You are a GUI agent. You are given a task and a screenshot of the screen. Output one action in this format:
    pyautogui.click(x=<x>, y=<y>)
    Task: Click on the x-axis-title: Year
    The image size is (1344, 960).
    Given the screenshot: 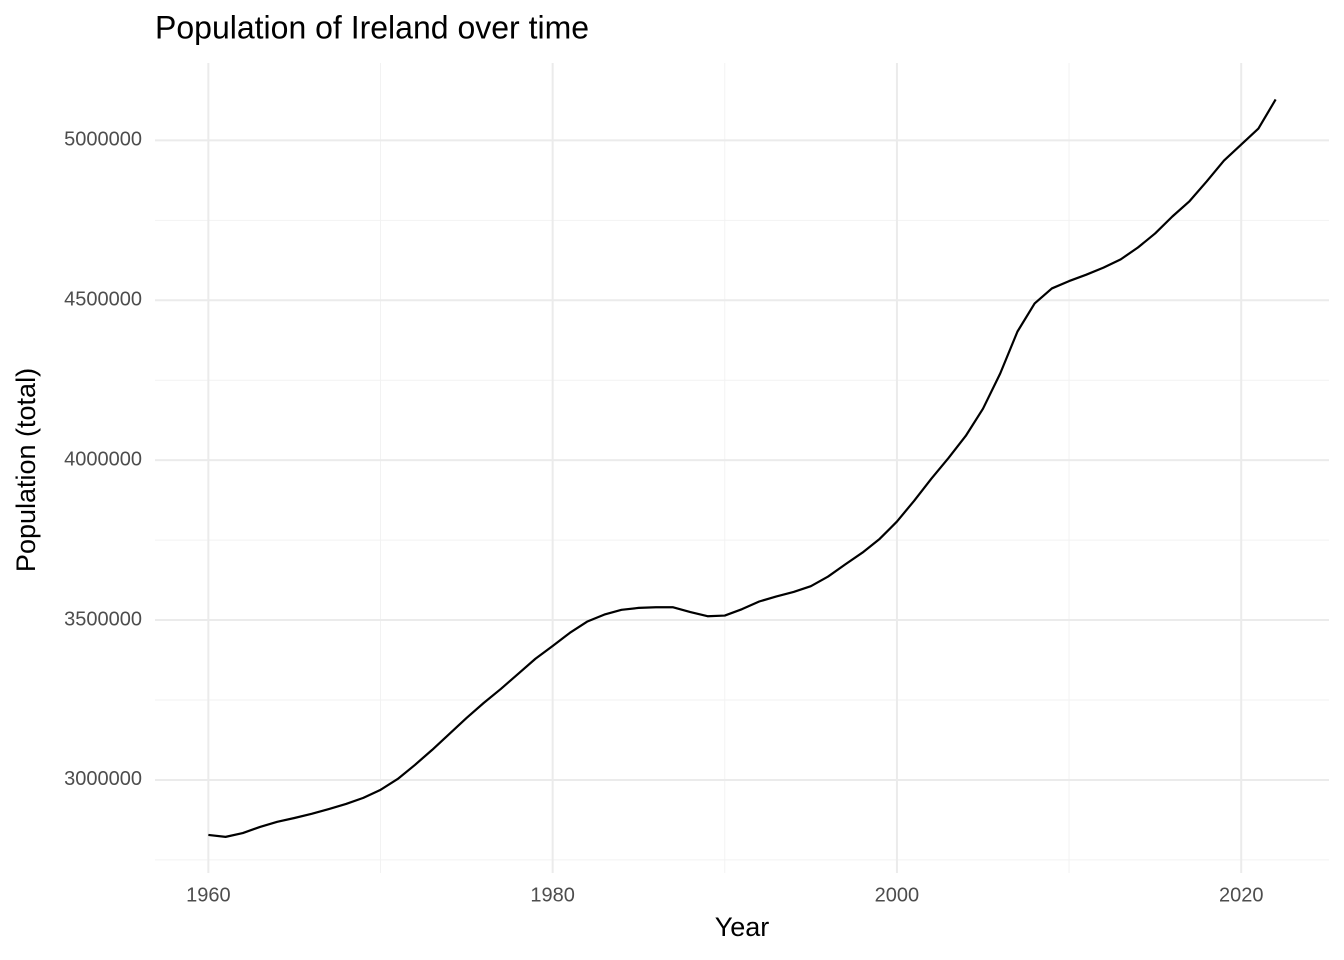 What is the action you would take?
    pyautogui.click(x=742, y=927)
    